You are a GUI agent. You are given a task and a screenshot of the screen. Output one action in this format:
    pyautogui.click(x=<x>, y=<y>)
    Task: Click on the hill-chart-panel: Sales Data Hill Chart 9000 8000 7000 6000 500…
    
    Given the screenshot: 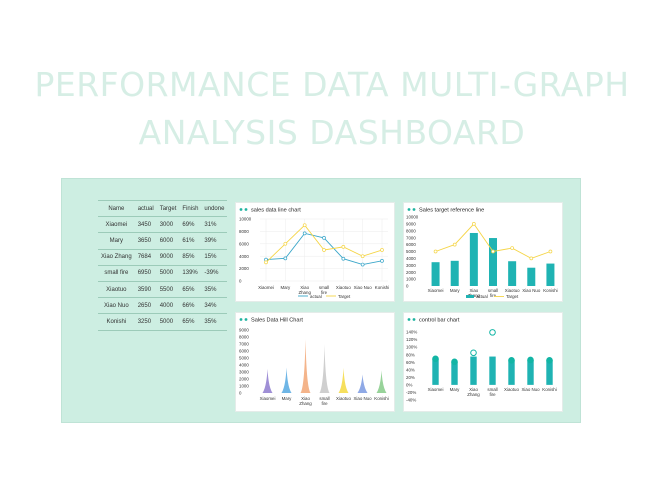 What is the action you would take?
    pyautogui.click(x=315, y=362)
    